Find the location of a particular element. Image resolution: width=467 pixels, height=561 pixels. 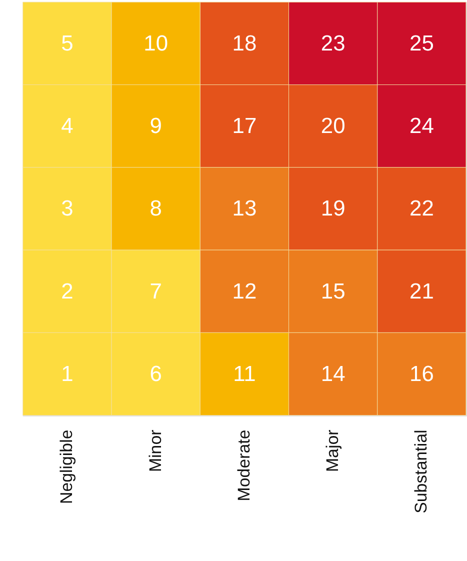

data-label: 16 is located at coordinates (422, 373).